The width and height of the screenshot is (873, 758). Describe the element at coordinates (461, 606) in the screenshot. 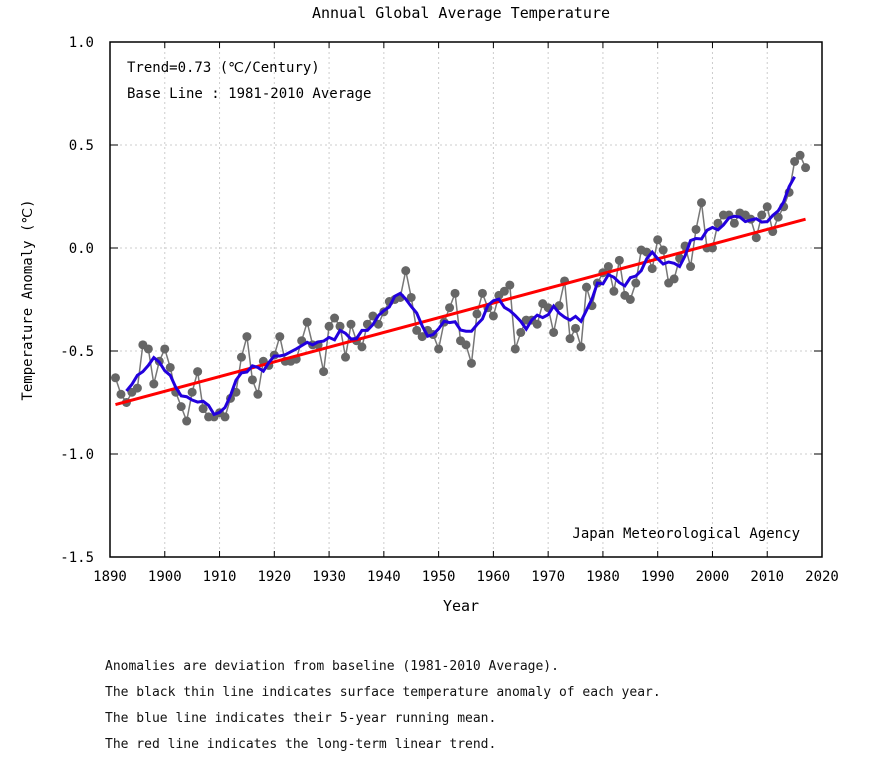

I see `x-axis-label: Year` at that location.